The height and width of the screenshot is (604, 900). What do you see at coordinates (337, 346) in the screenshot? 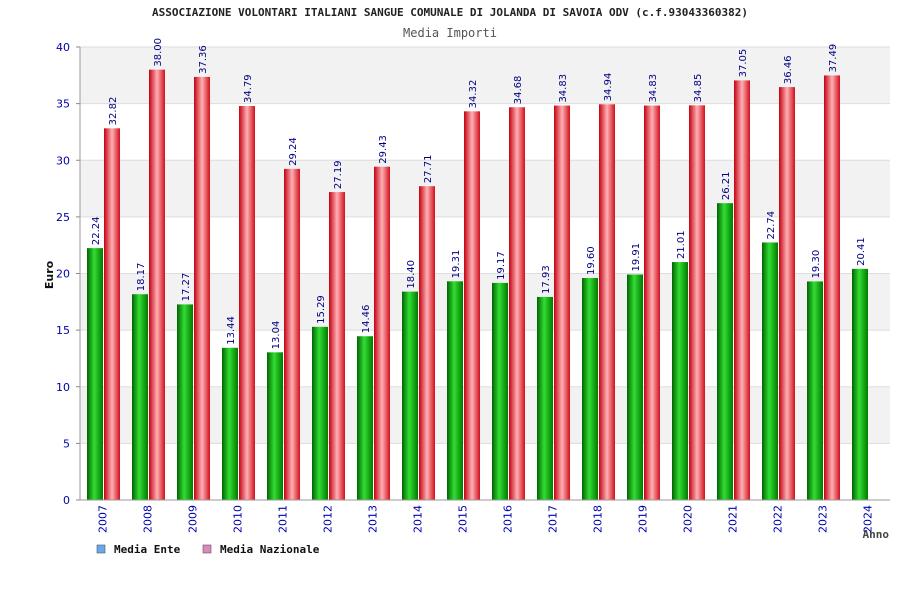
I see `bar-media-nazionale-2012` at bounding box center [337, 346].